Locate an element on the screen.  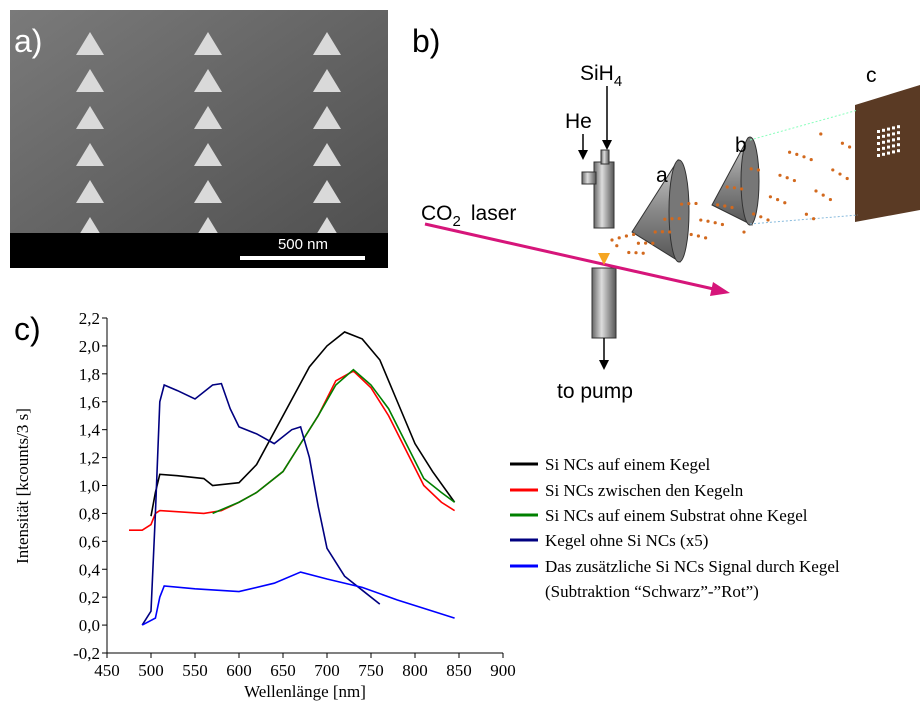
nozzle is located at coordinates (604, 195).